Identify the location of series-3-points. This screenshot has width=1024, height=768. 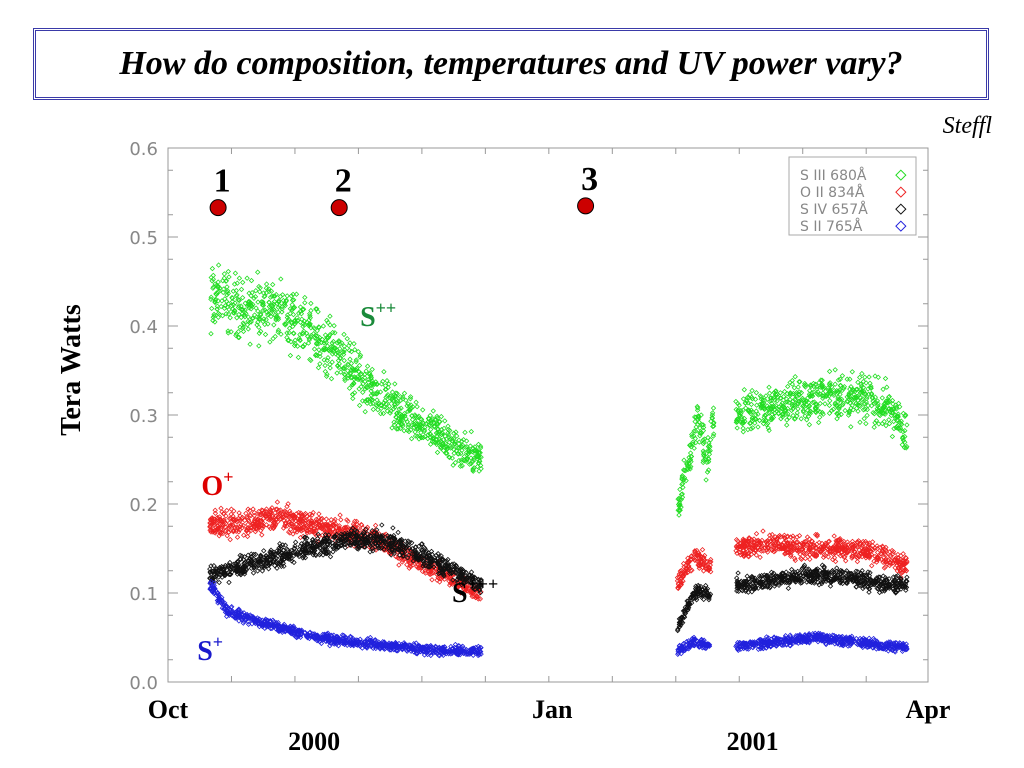
(558, 618).